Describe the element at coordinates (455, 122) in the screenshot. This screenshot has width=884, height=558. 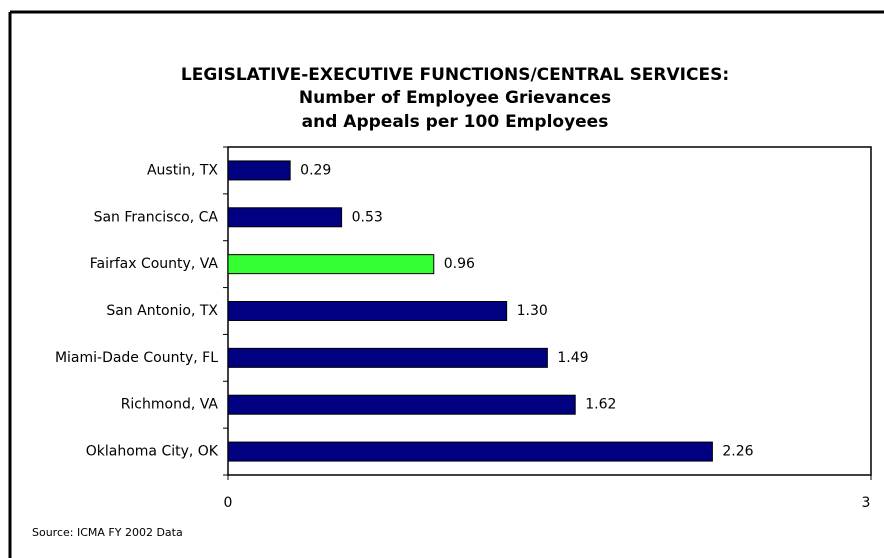
I see `chart-title: and Appeals per 100 Employees` at that location.